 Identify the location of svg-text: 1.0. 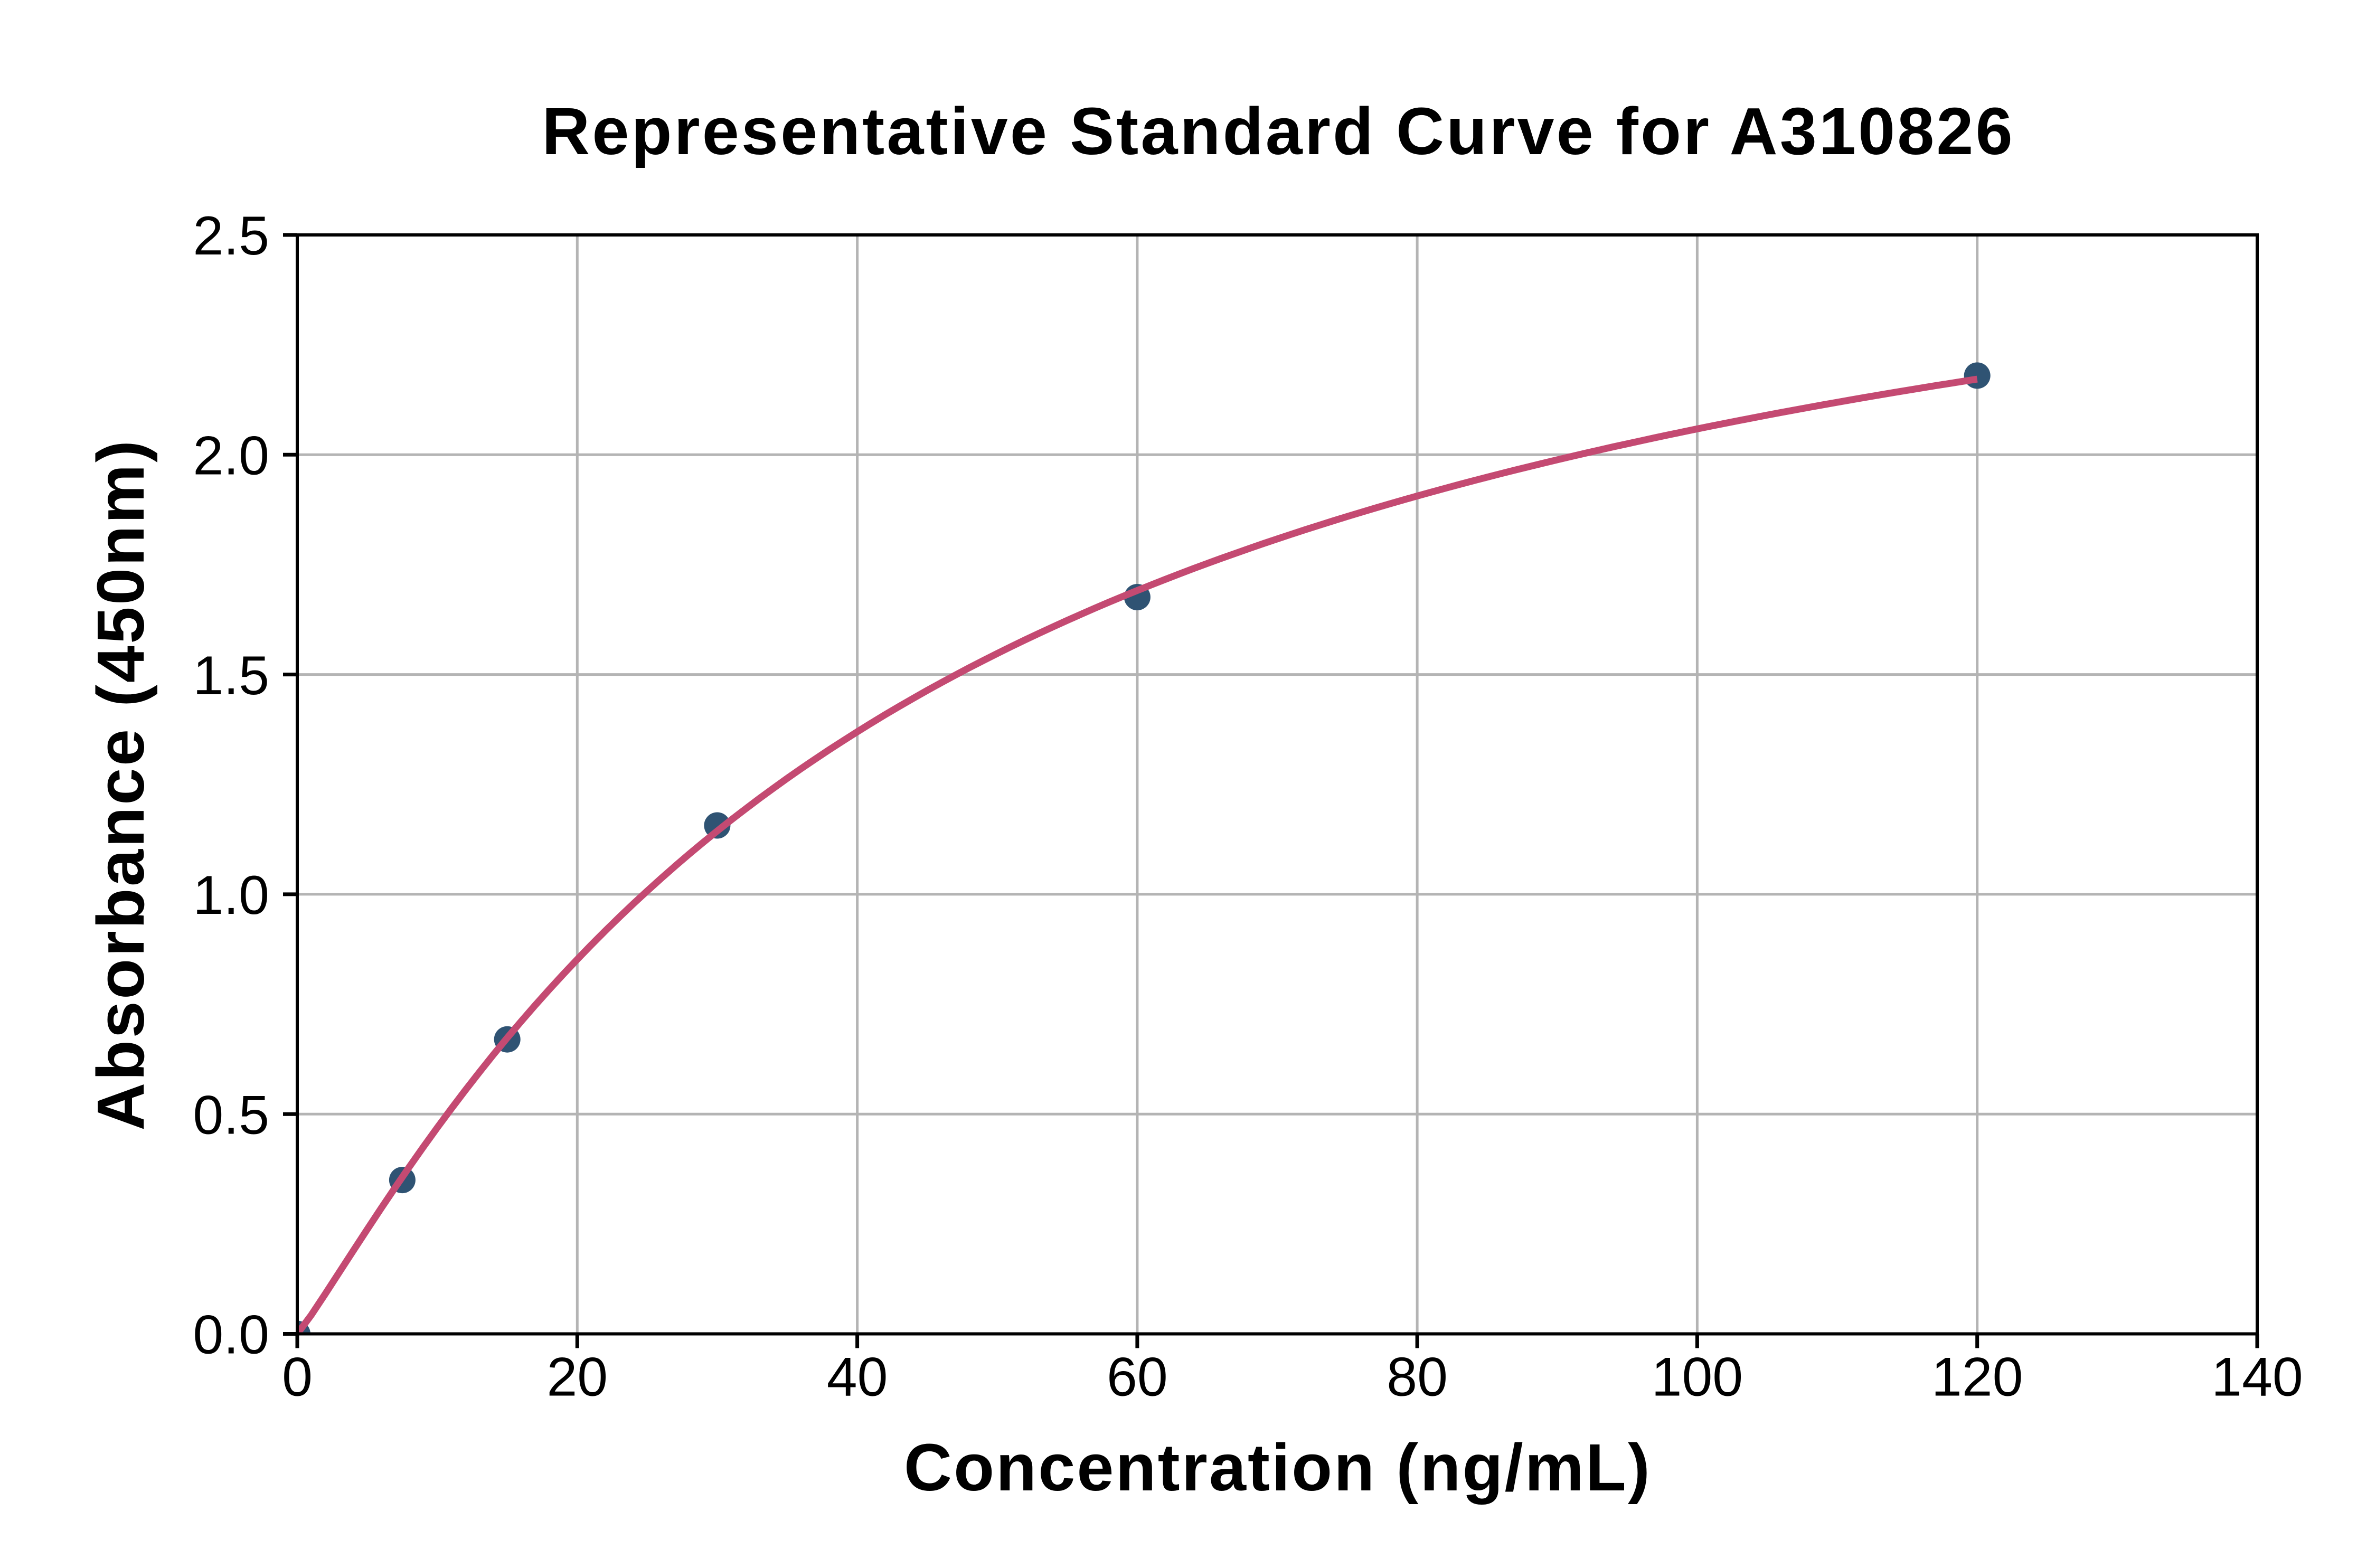
(231, 895).